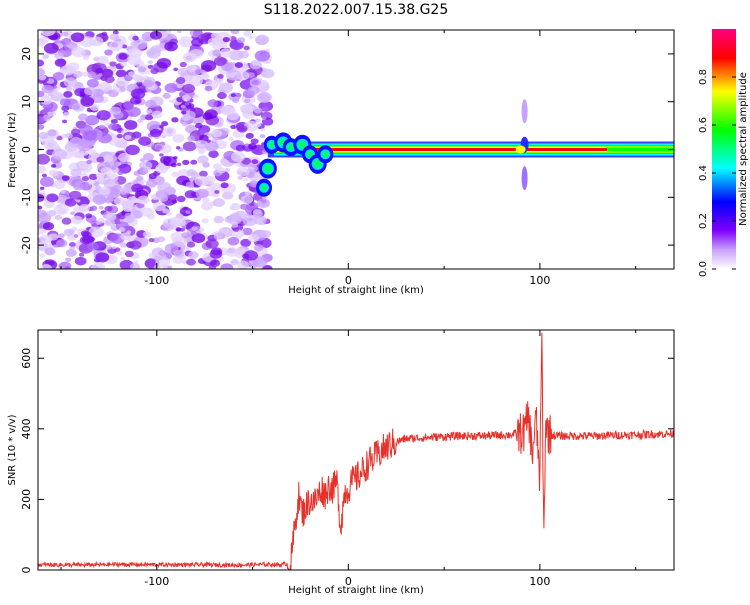  Describe the element at coordinates (348, 581) in the screenshot. I see `x-tick-label: 0` at that location.